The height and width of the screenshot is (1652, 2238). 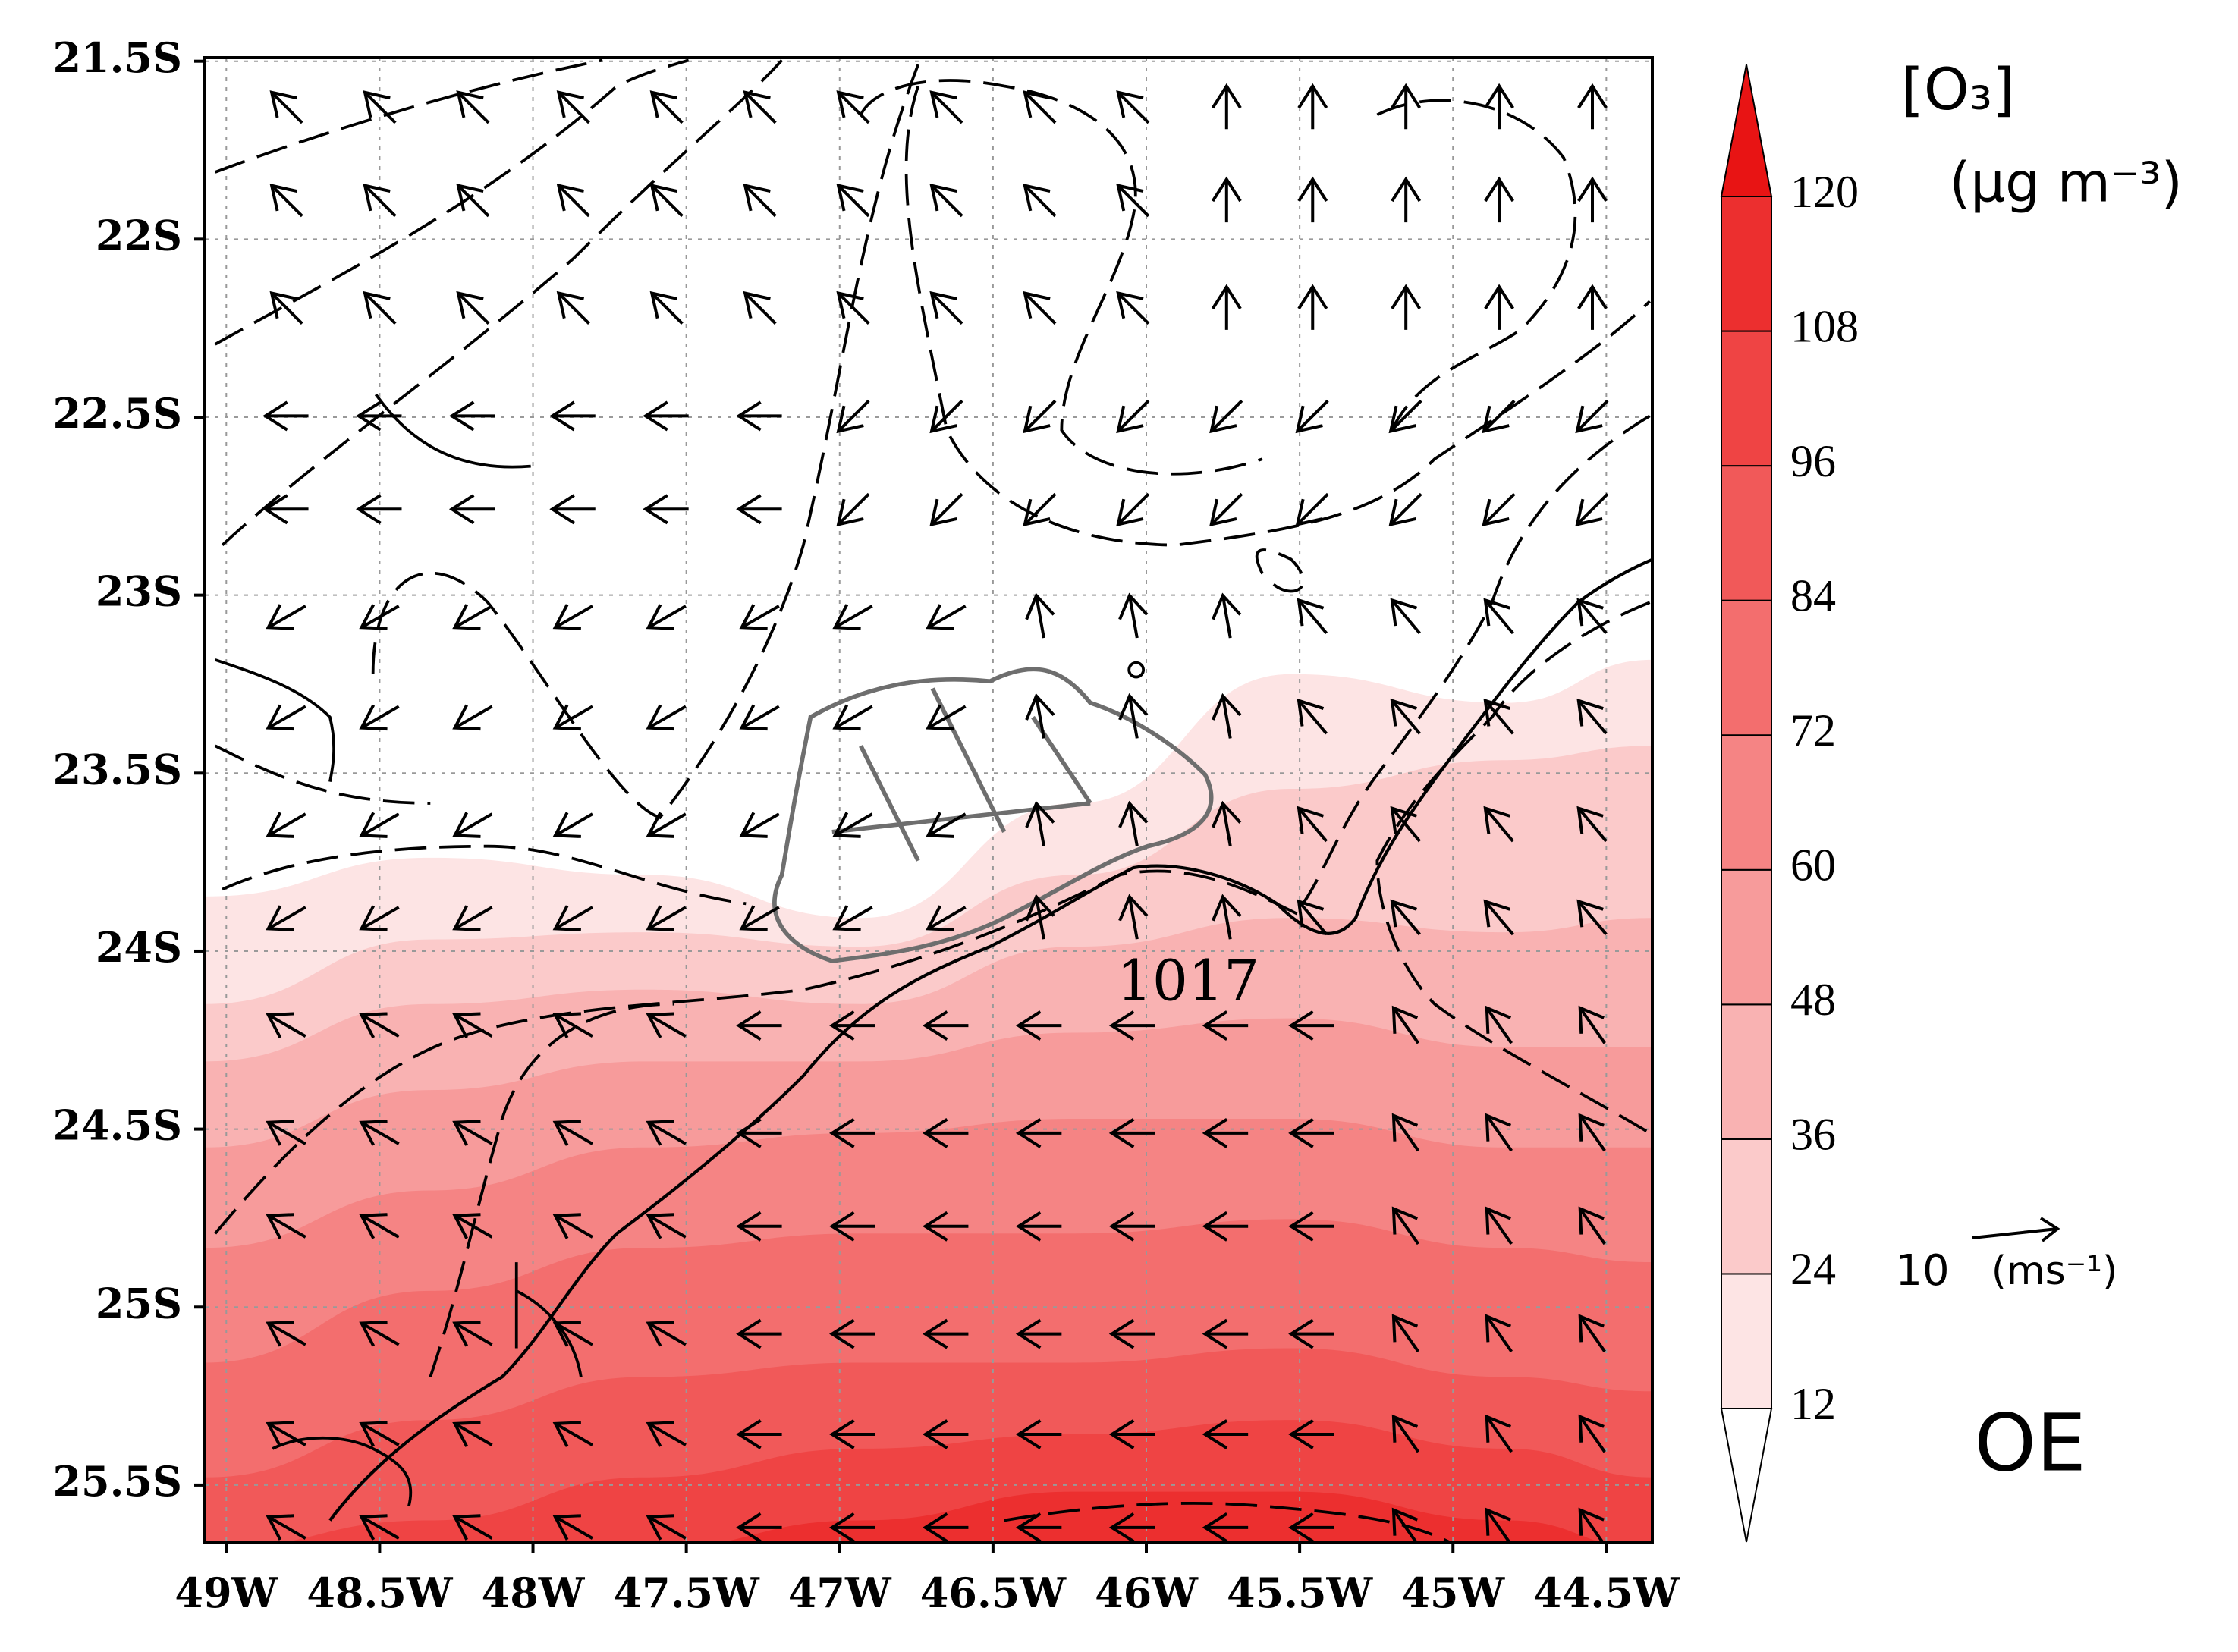 What do you see at coordinates (1606, 1593) in the screenshot?
I see `x-tick-label: 44.5W` at bounding box center [1606, 1593].